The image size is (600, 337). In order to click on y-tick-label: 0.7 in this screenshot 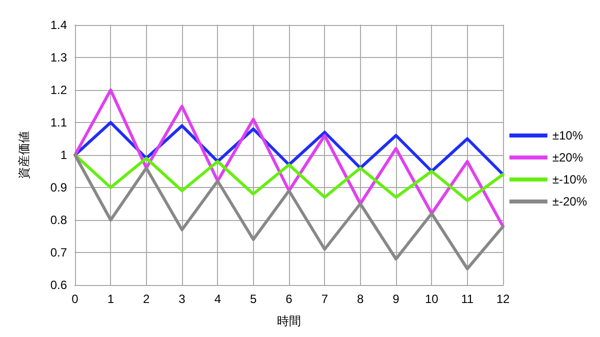, I will do `click(59, 253)`.